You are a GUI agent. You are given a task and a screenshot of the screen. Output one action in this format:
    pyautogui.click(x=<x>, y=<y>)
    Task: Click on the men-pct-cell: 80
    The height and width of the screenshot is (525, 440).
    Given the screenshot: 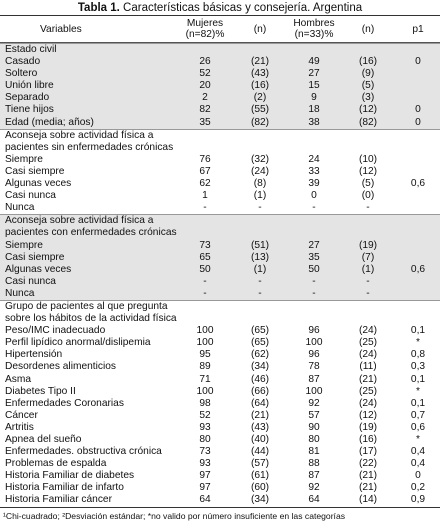 What is the action you would take?
    pyautogui.click(x=314, y=439)
    